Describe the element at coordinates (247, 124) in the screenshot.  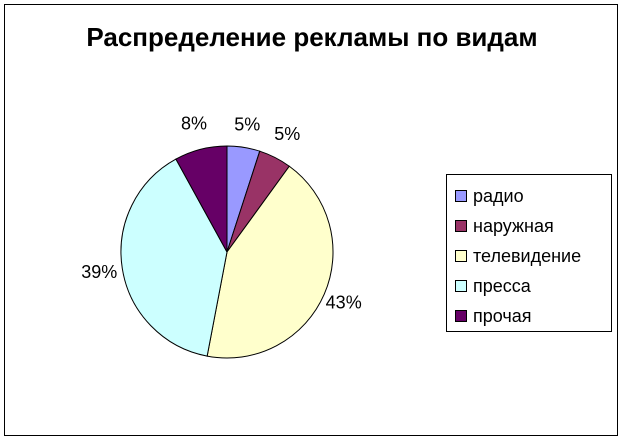
I see `data-label-radio: 5%` at that location.